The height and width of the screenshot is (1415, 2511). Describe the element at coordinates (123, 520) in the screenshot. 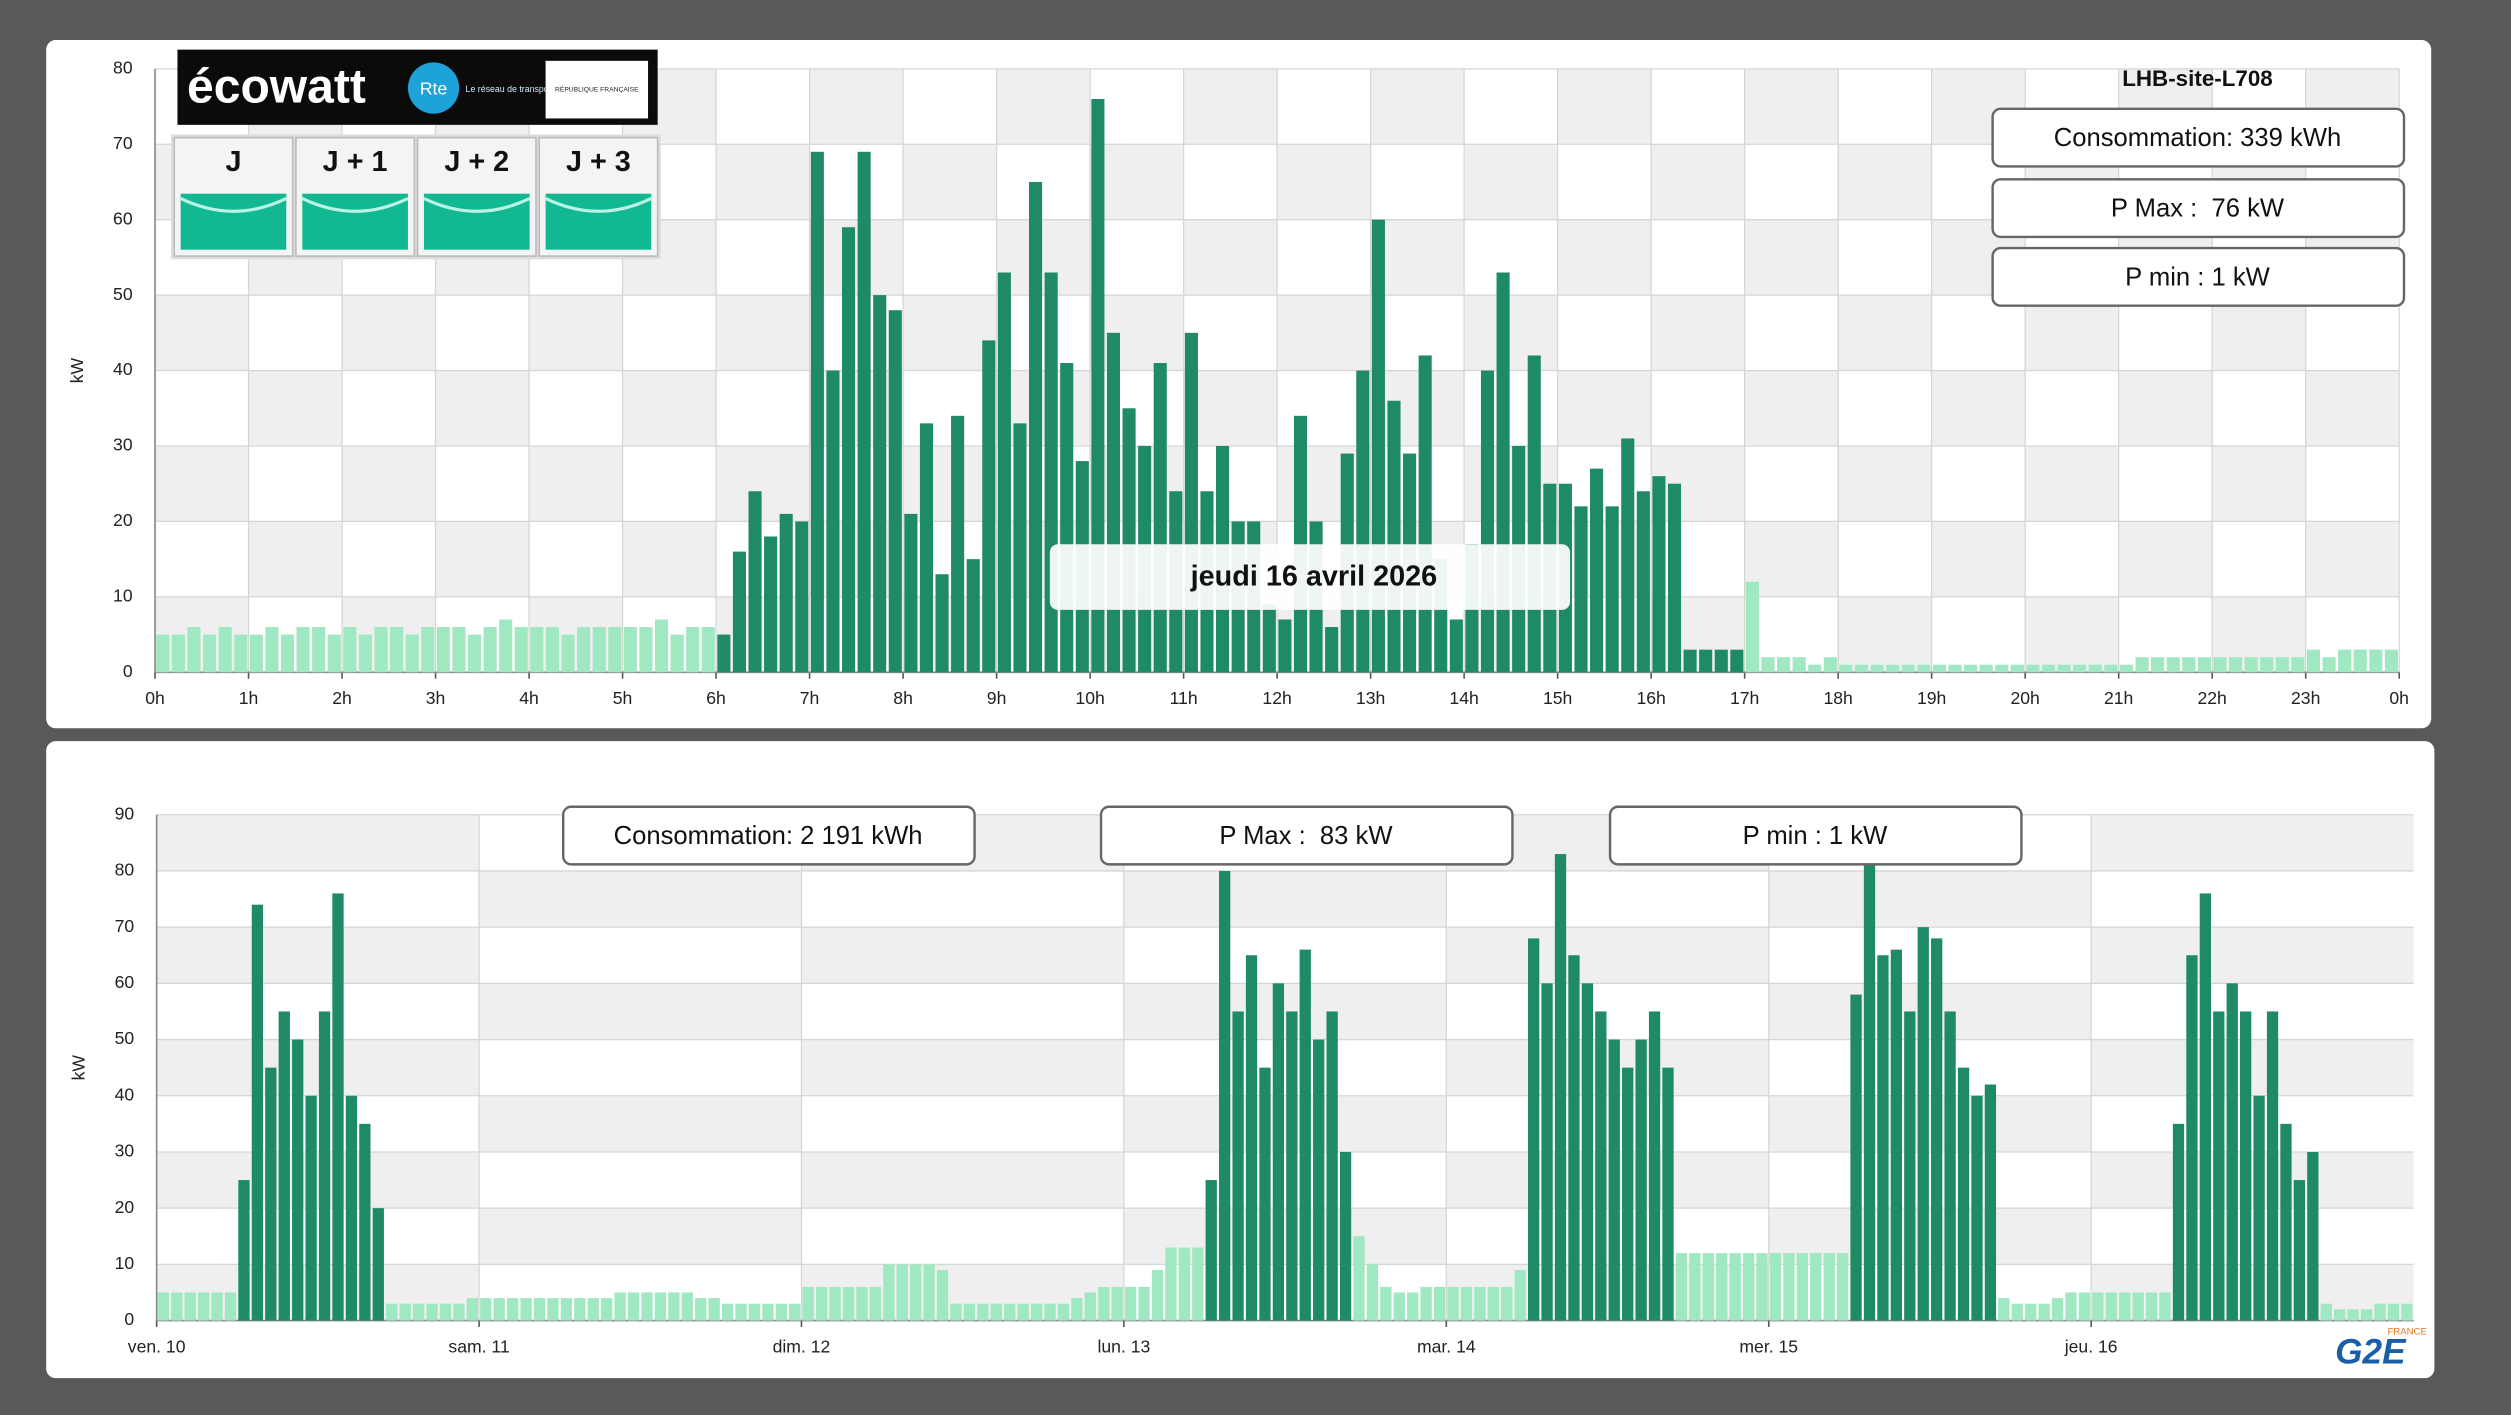

I see `y-tick-label: 20` at that location.